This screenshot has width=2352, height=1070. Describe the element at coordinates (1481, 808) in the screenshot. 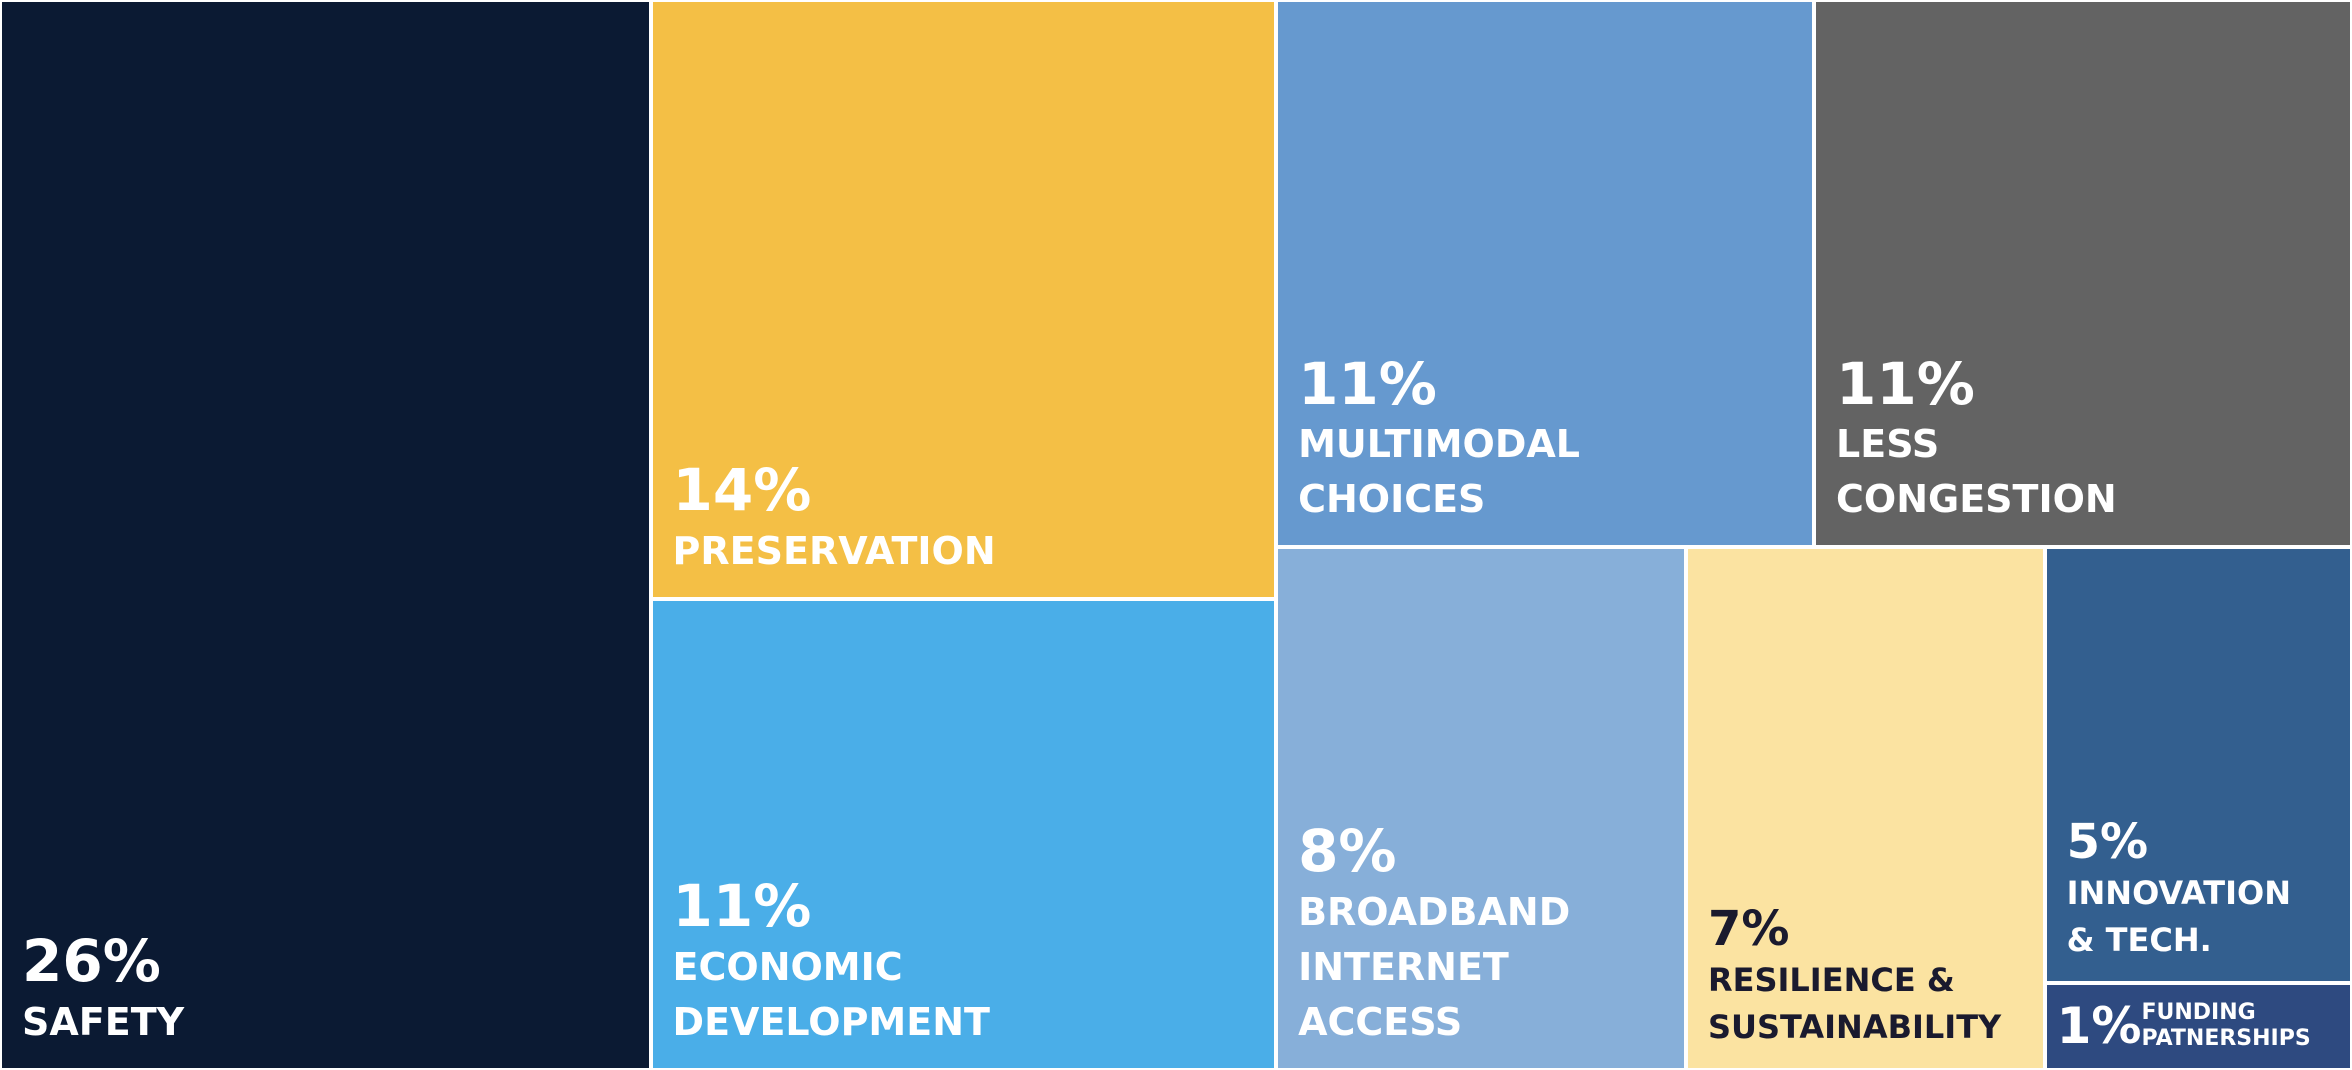

I see `treemap-cell: 8% BROADBAND INTERNET ACCESS` at that location.